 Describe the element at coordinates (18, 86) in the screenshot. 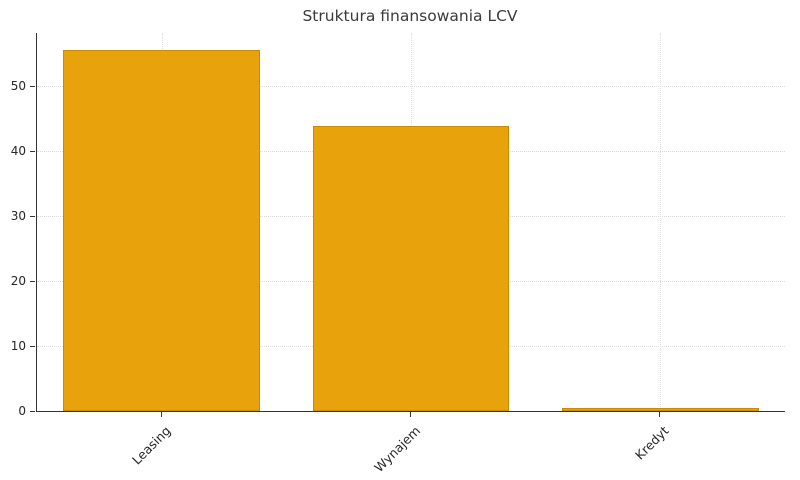

I see `y-tick-label-50: 50` at that location.